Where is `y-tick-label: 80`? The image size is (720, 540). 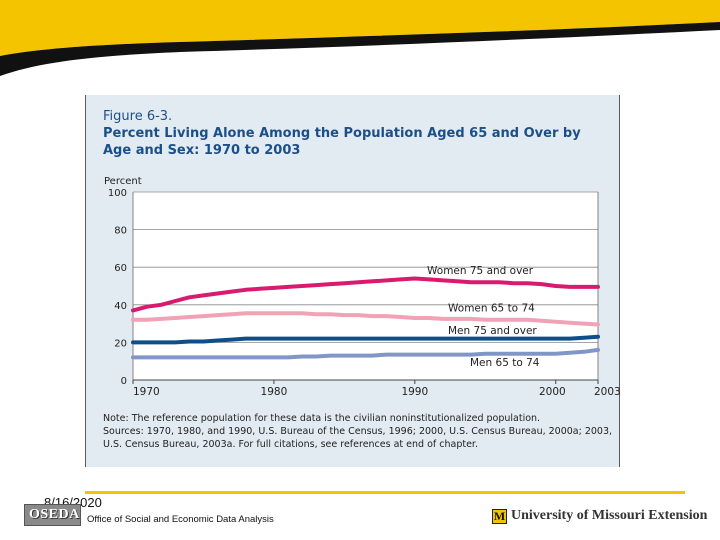 y-tick-label: 80 is located at coordinates (120, 231).